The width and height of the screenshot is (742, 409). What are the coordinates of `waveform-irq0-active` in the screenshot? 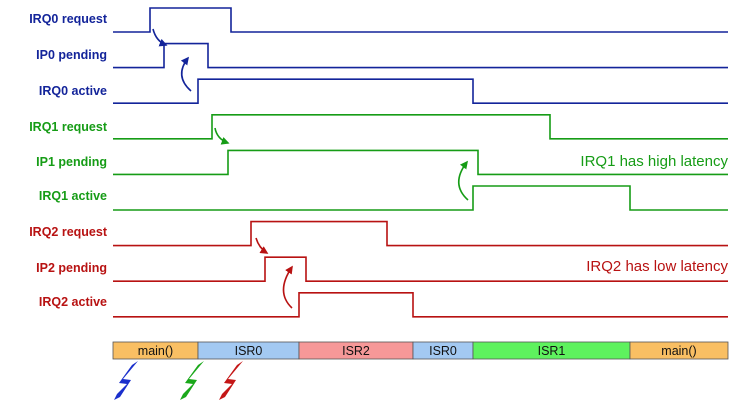 It's located at (420, 91).